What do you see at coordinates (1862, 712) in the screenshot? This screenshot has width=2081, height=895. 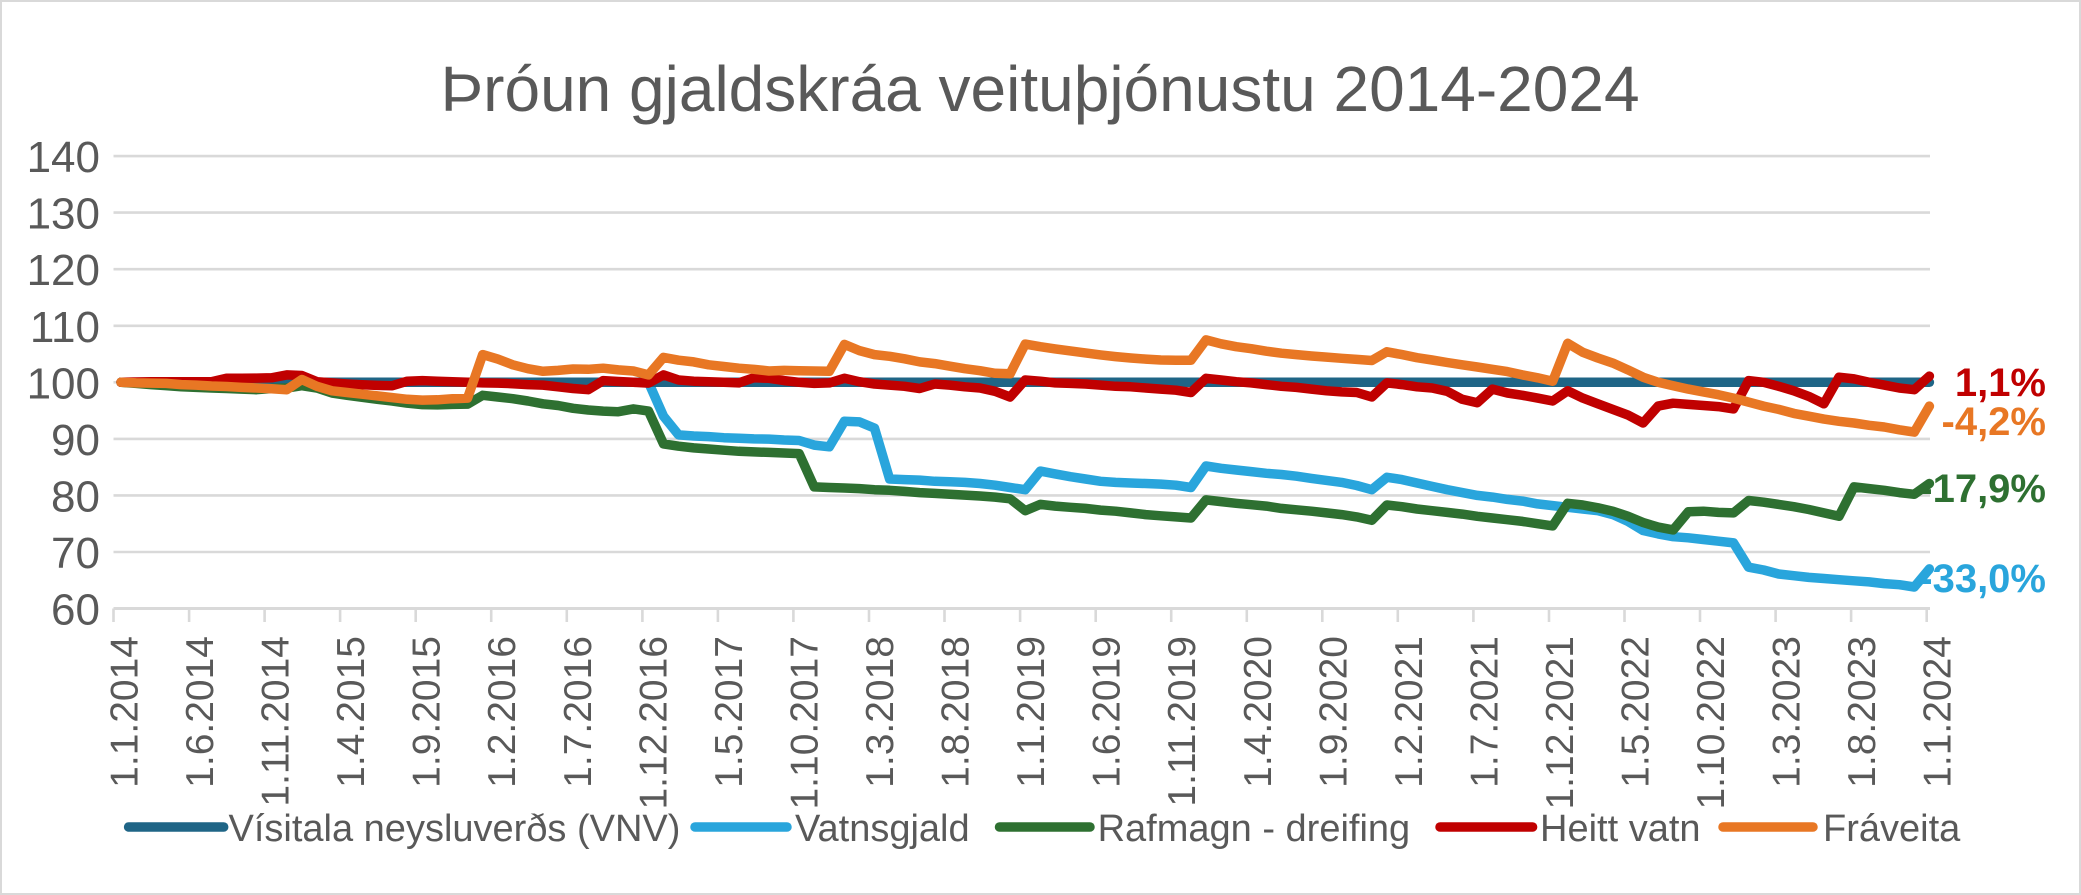 I see `svg-text: 1.8.2023` at bounding box center [1862, 712].